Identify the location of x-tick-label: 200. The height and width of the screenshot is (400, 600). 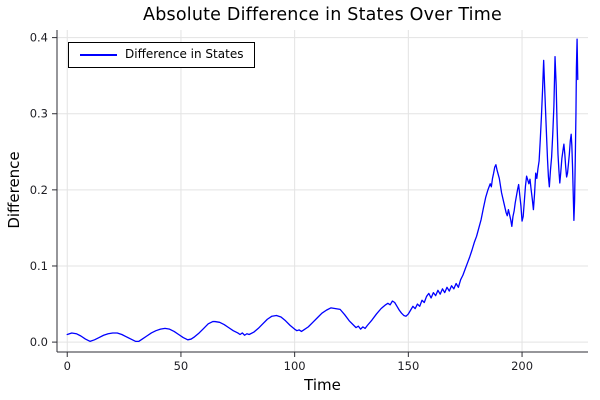
(522, 366).